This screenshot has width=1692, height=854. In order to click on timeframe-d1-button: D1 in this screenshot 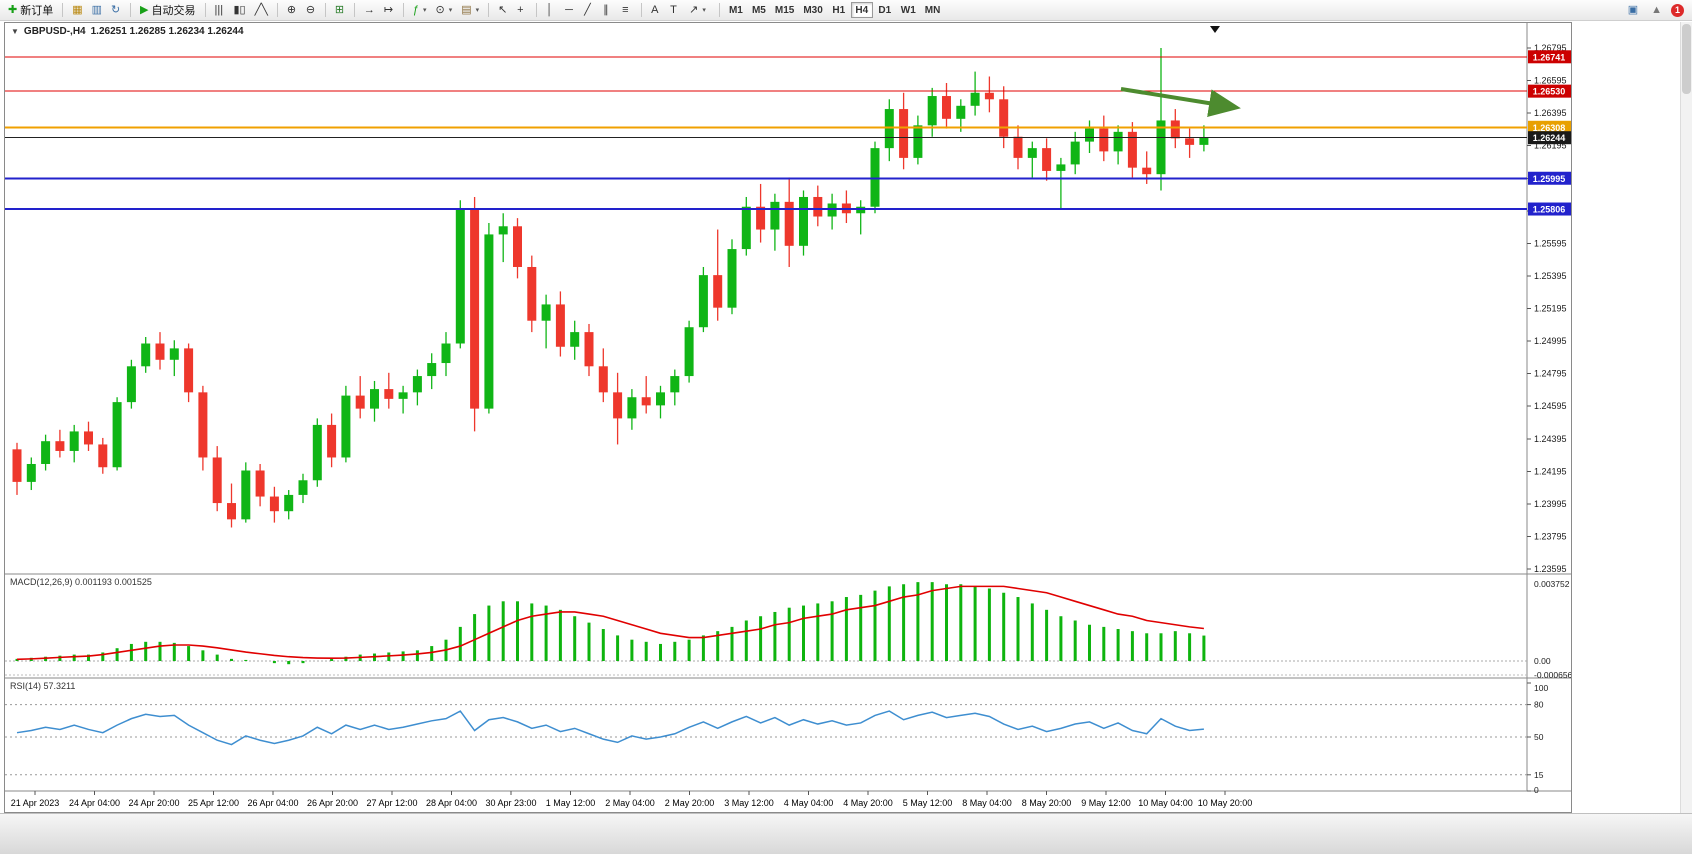, I will do `click(885, 10)`.